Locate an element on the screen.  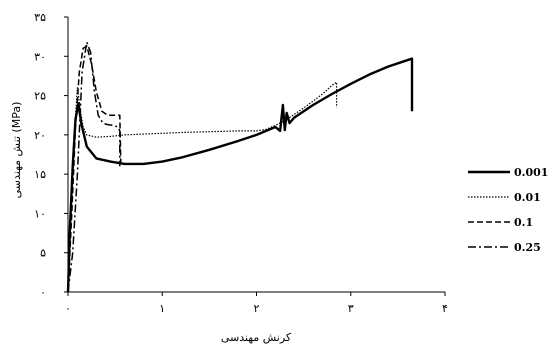
legend-label: 0.1 is located at coordinates (523, 222).